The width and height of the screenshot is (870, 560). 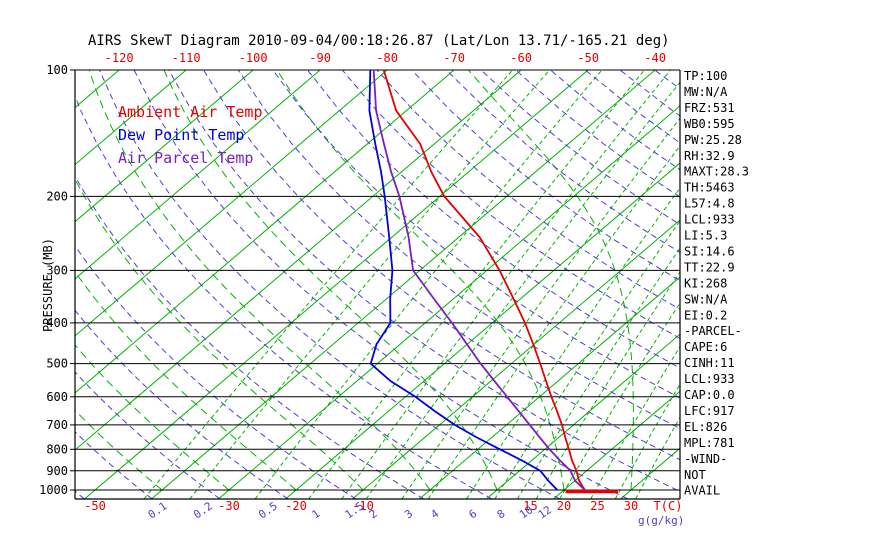 I want to click on stat-line: EI:0.2, so click(x=705, y=315).